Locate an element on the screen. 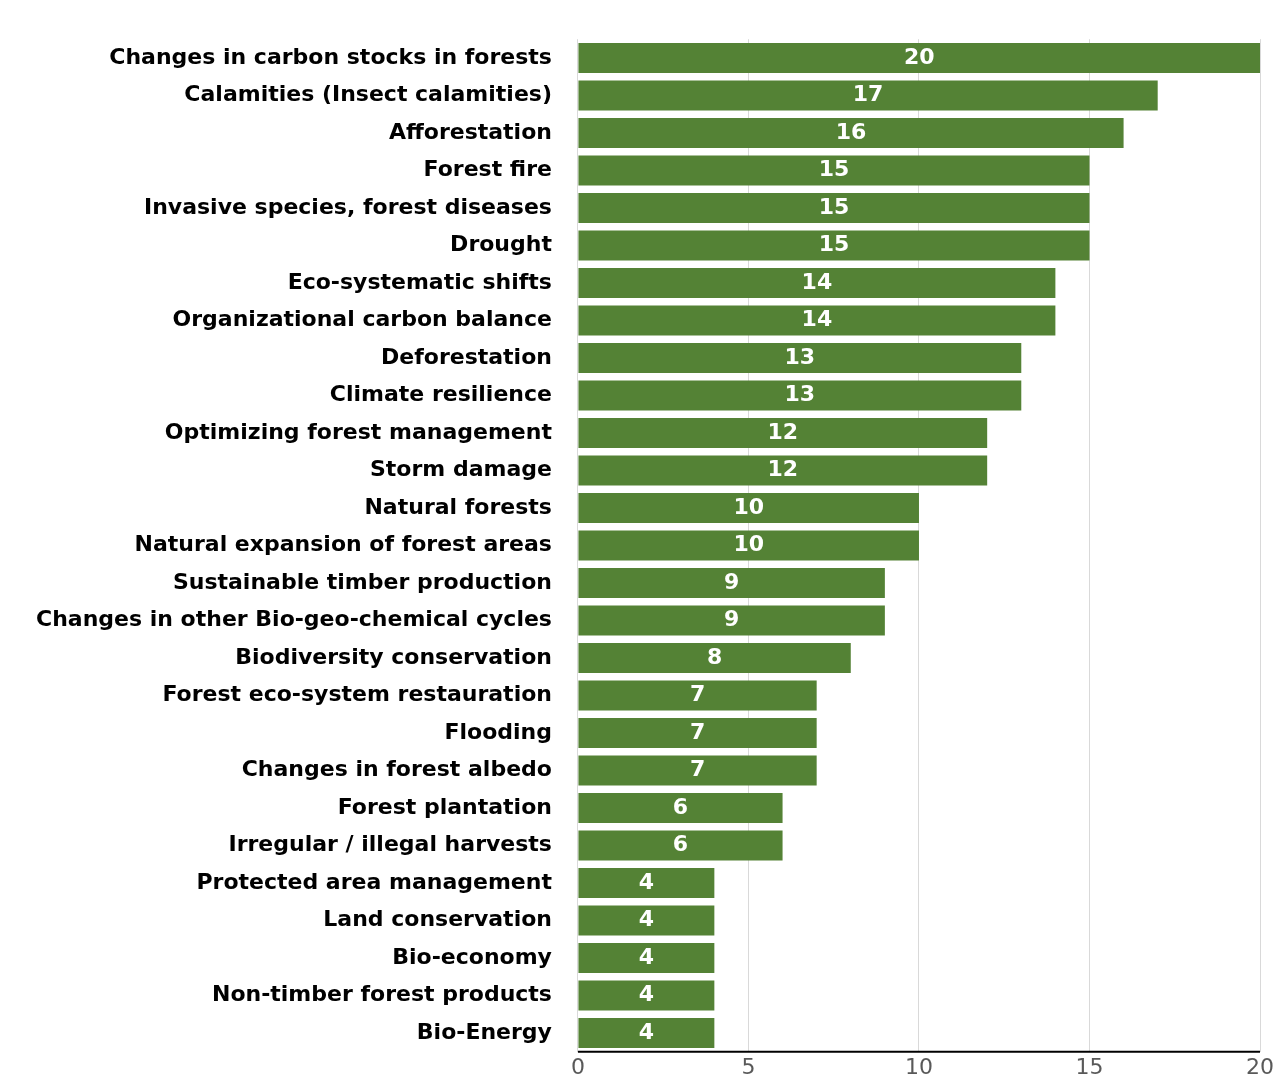 The image size is (1288, 1091). y-tick-label: Flooding is located at coordinates (498, 731).